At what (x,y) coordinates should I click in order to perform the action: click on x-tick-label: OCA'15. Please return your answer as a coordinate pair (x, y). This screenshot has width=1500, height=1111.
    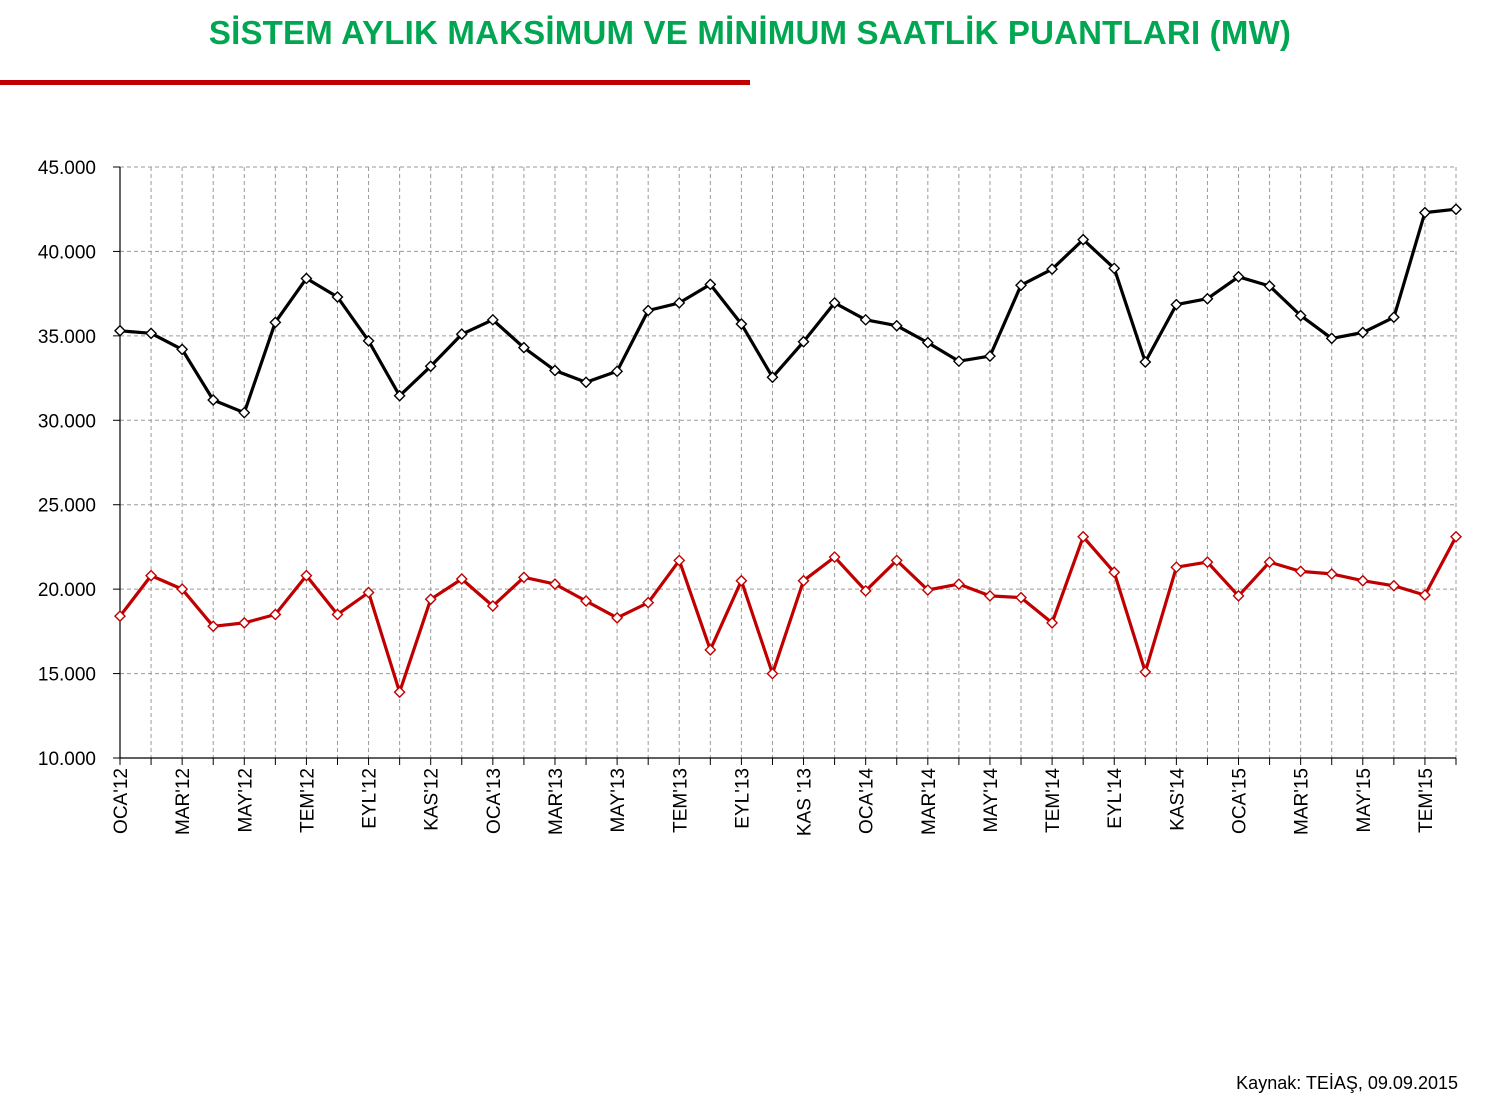
    Looking at the image, I should click on (1240, 801).